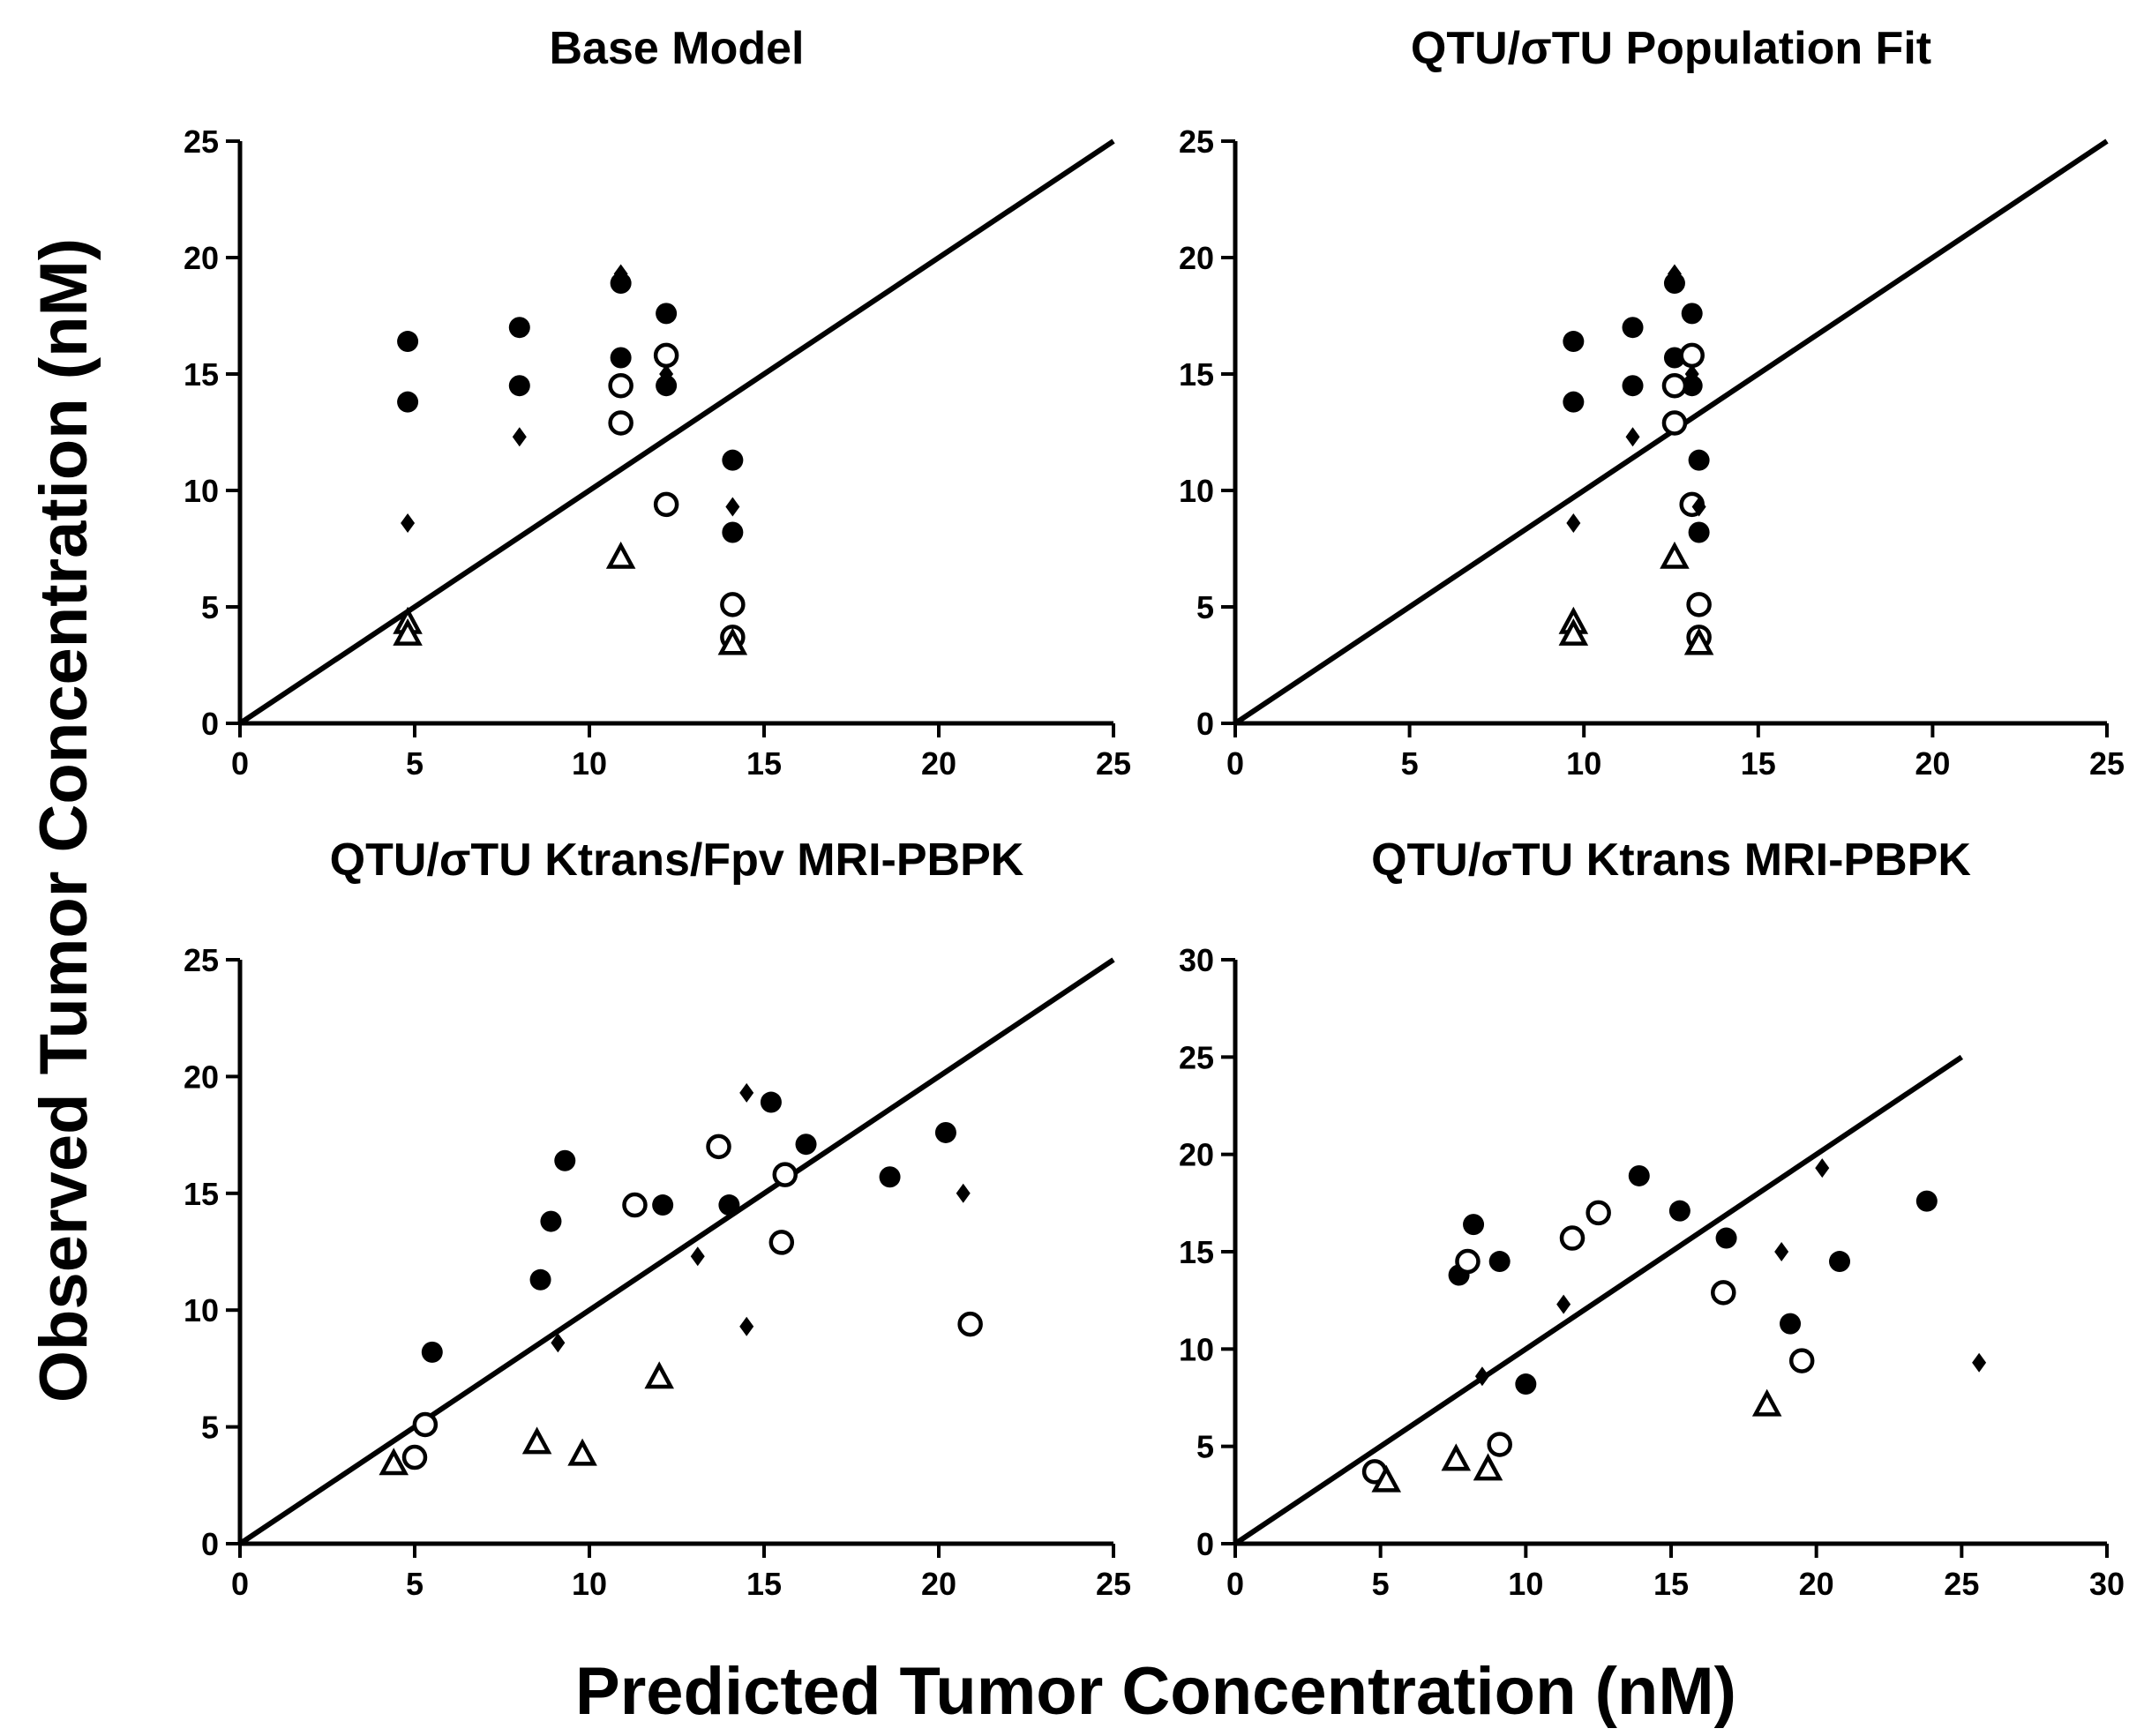 Image resolution: width=2144 pixels, height=1736 pixels. Describe the element at coordinates (63, 820) in the screenshot. I see `y-axis-label: Observed Tumor Concentration (nM)` at that location.